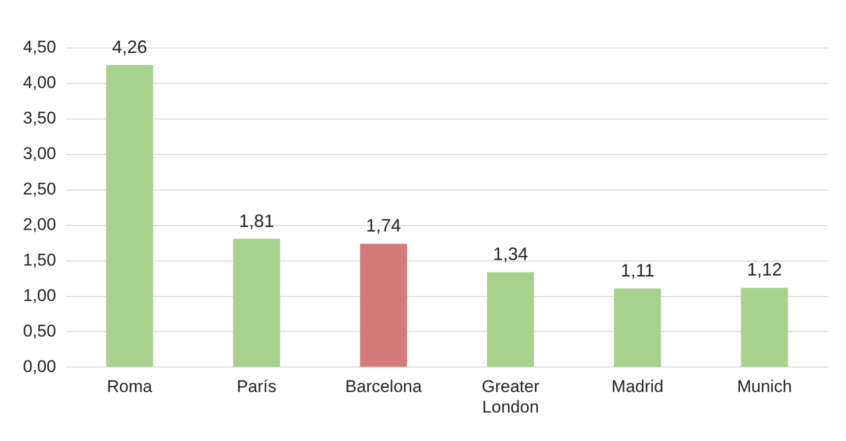 This screenshot has width=846, height=441. What do you see at coordinates (39, 47) in the screenshot?
I see `y-tick-label: 4,50` at bounding box center [39, 47].